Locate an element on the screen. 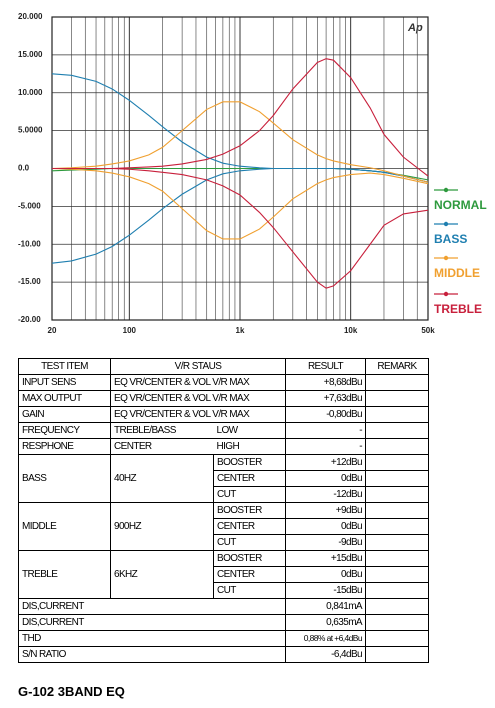  y-tick-label: 20.000 is located at coordinates (30, 16).